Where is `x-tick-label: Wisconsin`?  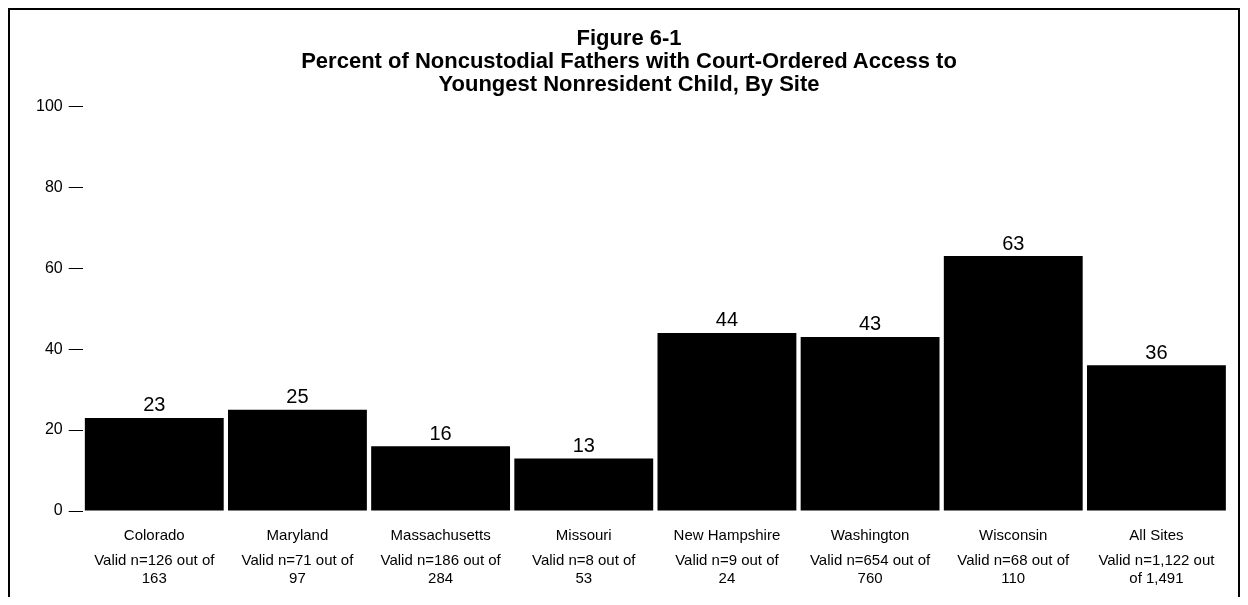
x-tick-label: Wisconsin is located at coordinates (1013, 535).